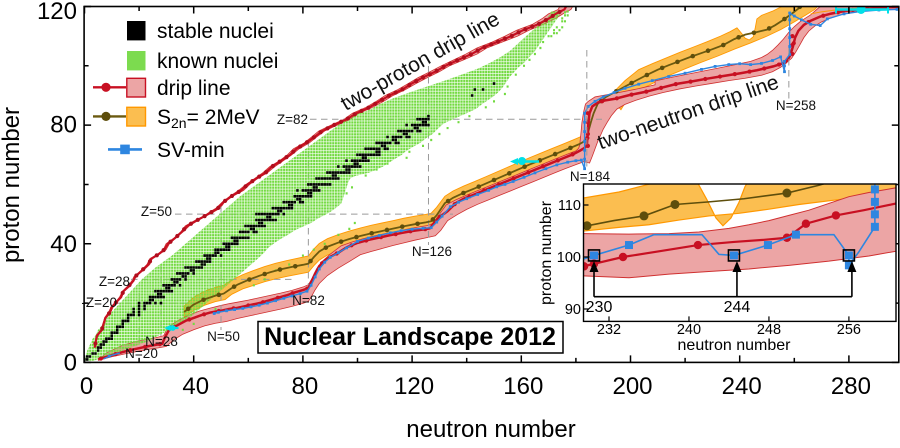 The width and height of the screenshot is (900, 448). Describe the element at coordinates (99, 302) in the screenshot. I see `svg-text: -Z=20` at that location.